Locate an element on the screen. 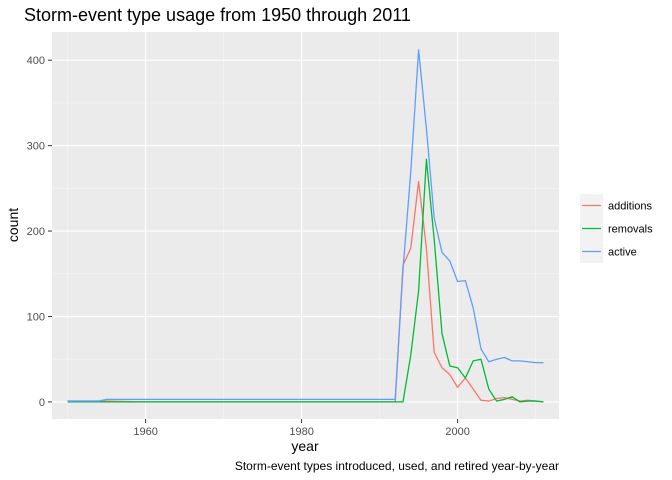 The image size is (672, 480). x-tick-label: 1960 is located at coordinates (145, 432).